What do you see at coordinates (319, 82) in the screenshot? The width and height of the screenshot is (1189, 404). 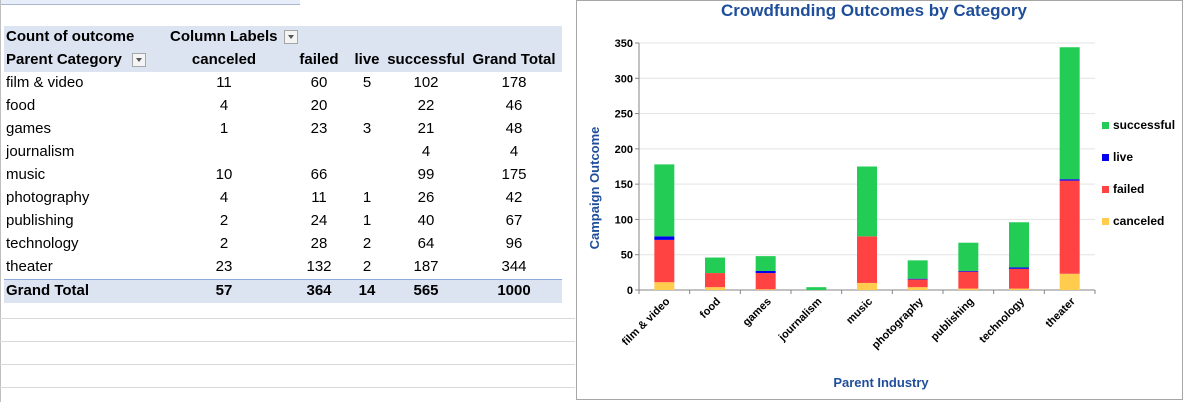 I see `cell-failed: 60` at bounding box center [319, 82].